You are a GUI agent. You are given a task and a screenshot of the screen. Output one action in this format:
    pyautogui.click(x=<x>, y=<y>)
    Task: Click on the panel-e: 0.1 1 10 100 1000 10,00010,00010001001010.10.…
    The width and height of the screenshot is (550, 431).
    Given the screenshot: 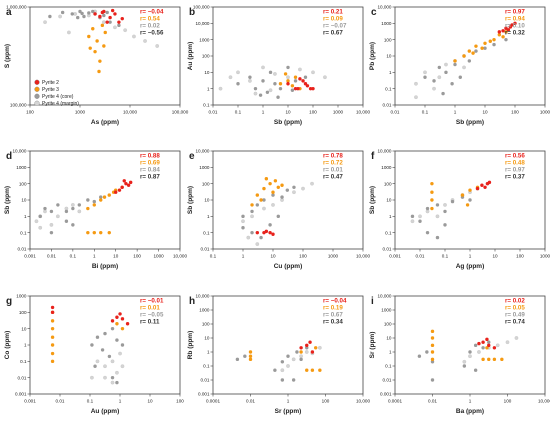 What is the action you would take?
    pyautogui.click(x=278, y=209)
    